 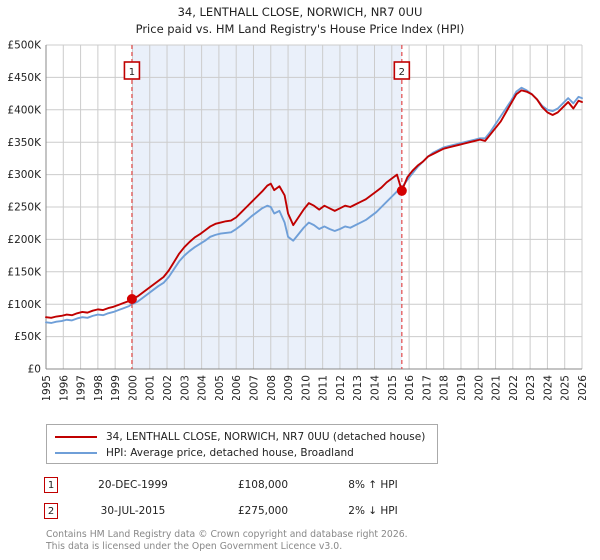 I want to click on x-axis-tick-label: 2025, so click(x=566, y=387).